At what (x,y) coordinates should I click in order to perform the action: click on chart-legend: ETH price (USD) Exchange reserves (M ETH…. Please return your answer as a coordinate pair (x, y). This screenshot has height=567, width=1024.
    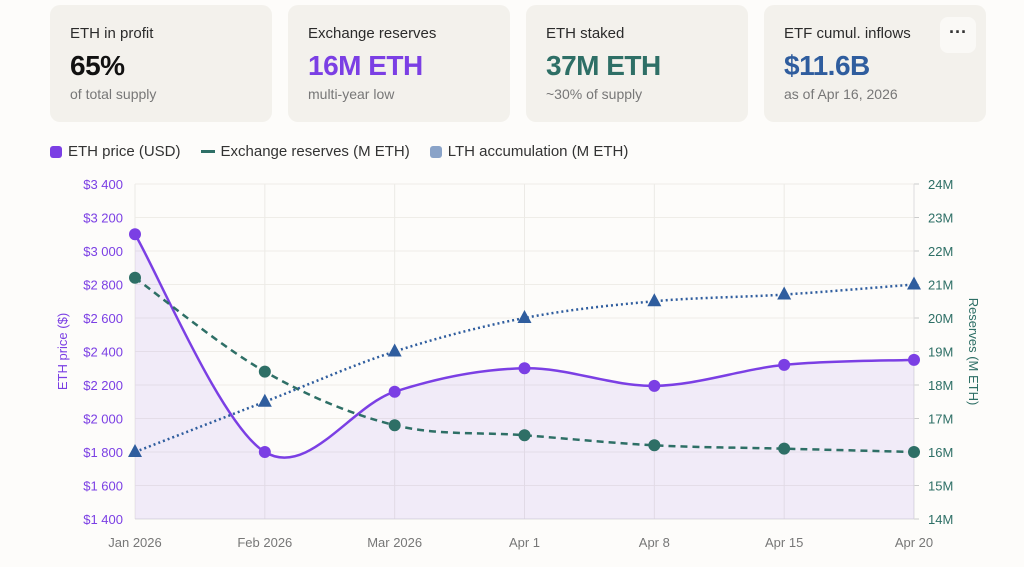
    Looking at the image, I should click on (339, 151).